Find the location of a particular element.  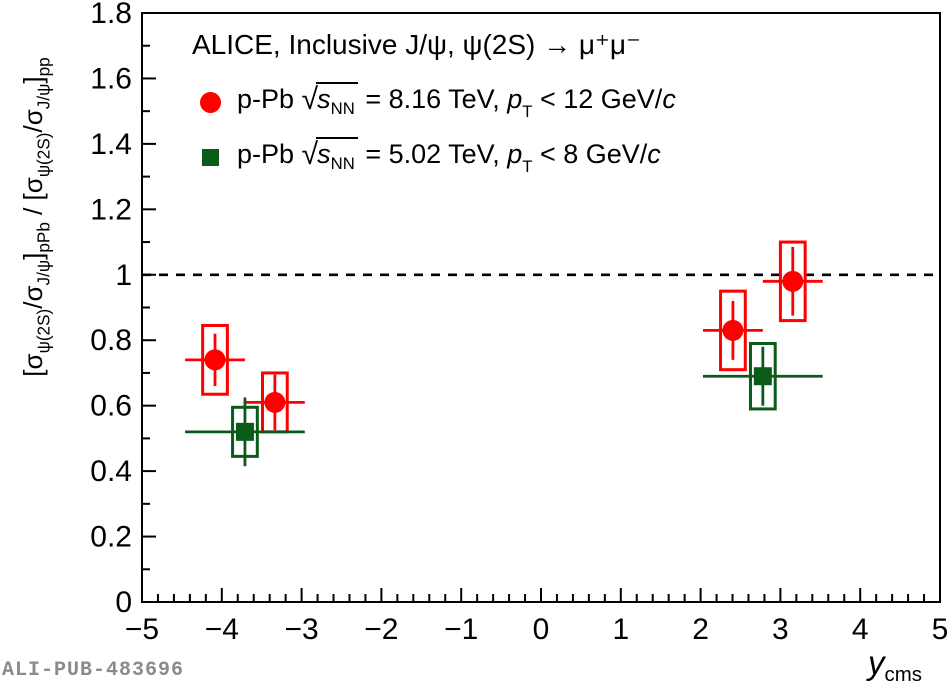

x-title-subscript: cms is located at coordinates (903, 675).